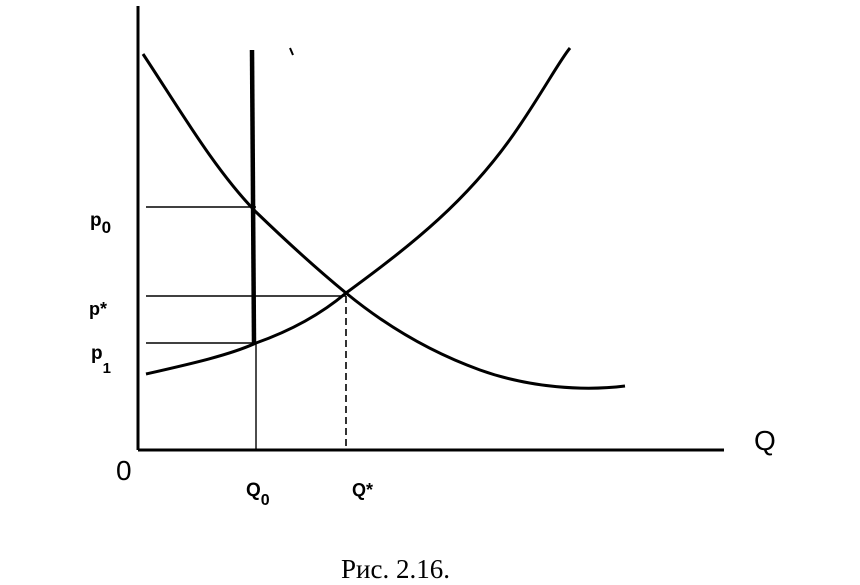 This screenshot has height=585, width=860. Describe the element at coordinates (124, 470) in the screenshot. I see `origin-label: 0` at that location.